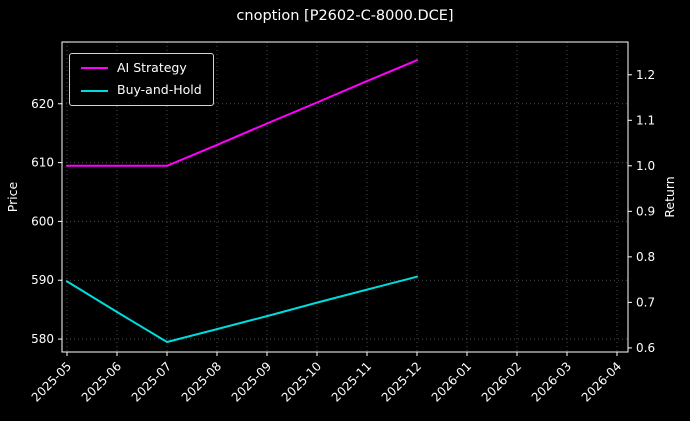 The image size is (690, 421). What do you see at coordinates (94, 90) in the screenshot?
I see `legend-line-buy-and-hold` at bounding box center [94, 90].